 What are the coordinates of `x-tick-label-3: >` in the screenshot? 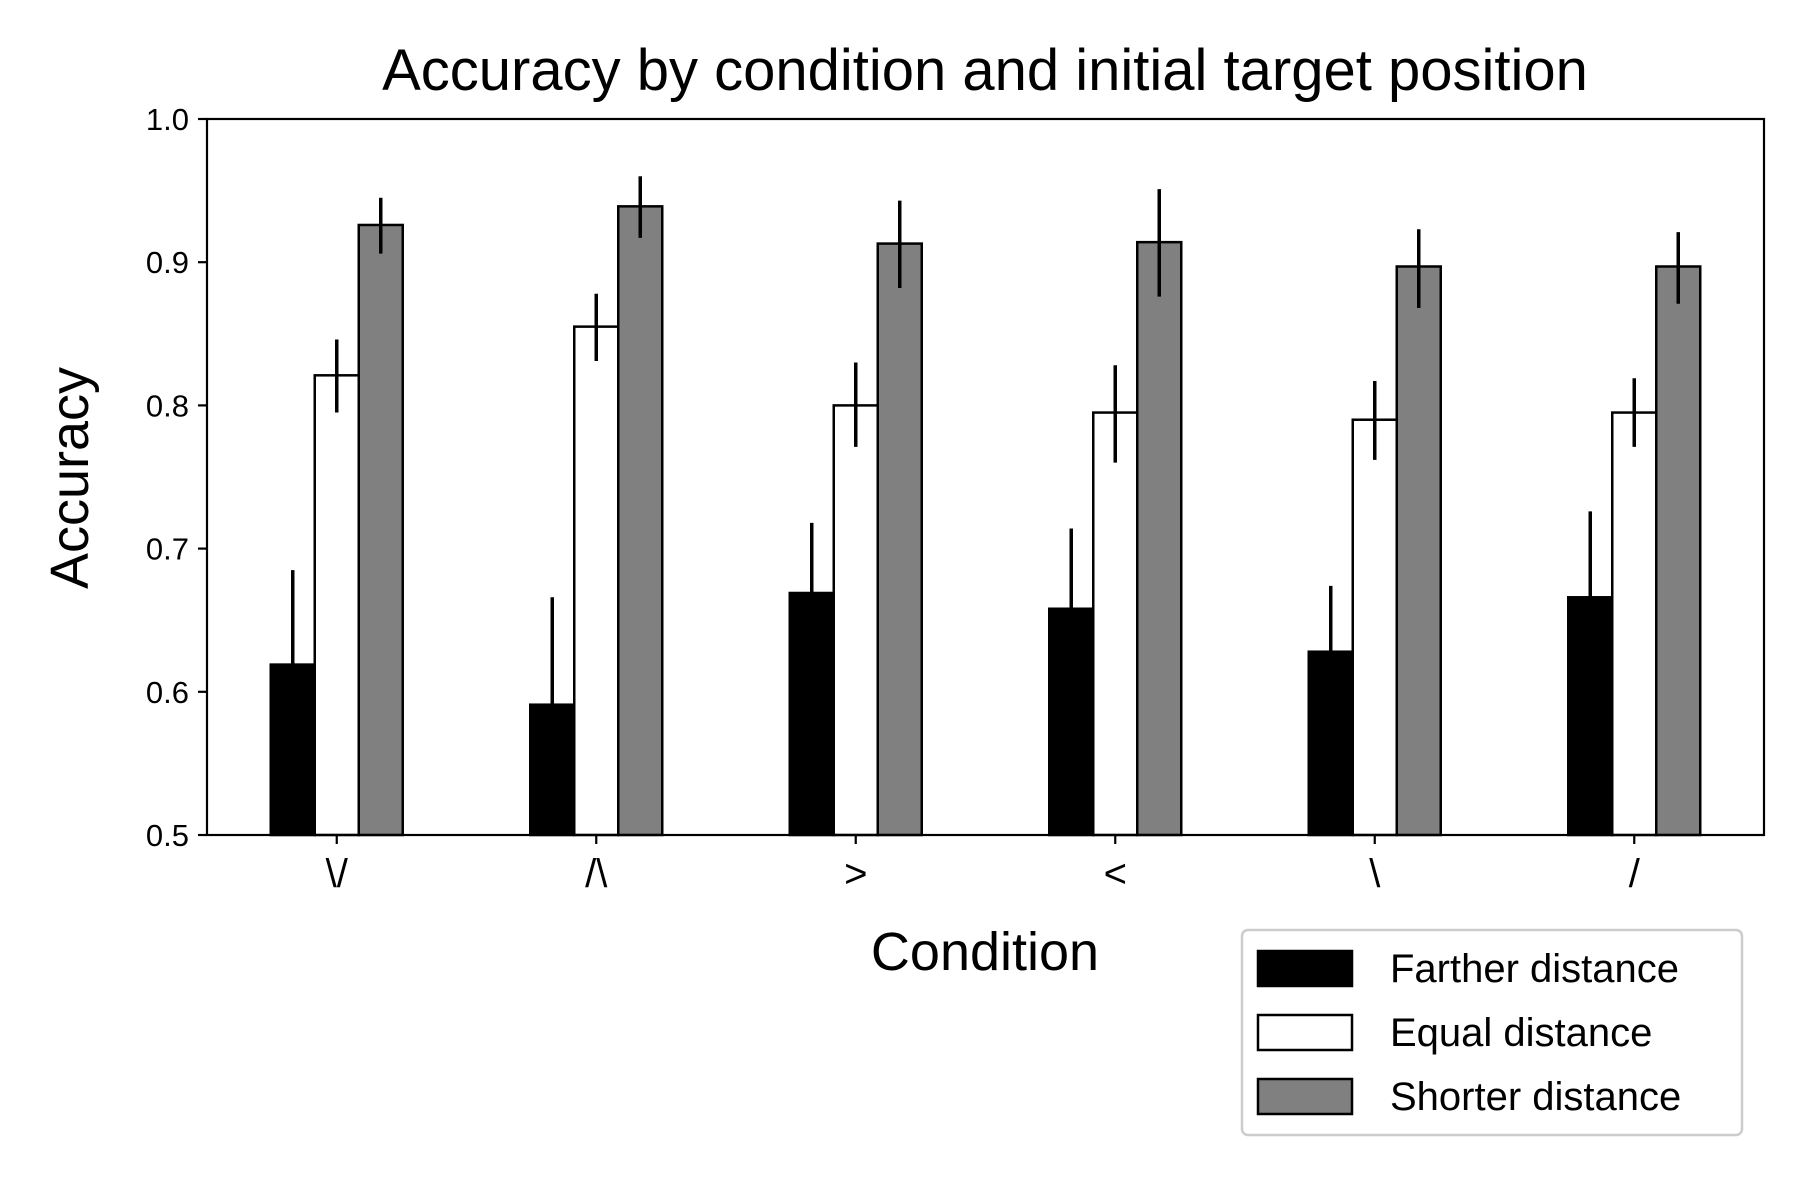 It's located at (855, 874).